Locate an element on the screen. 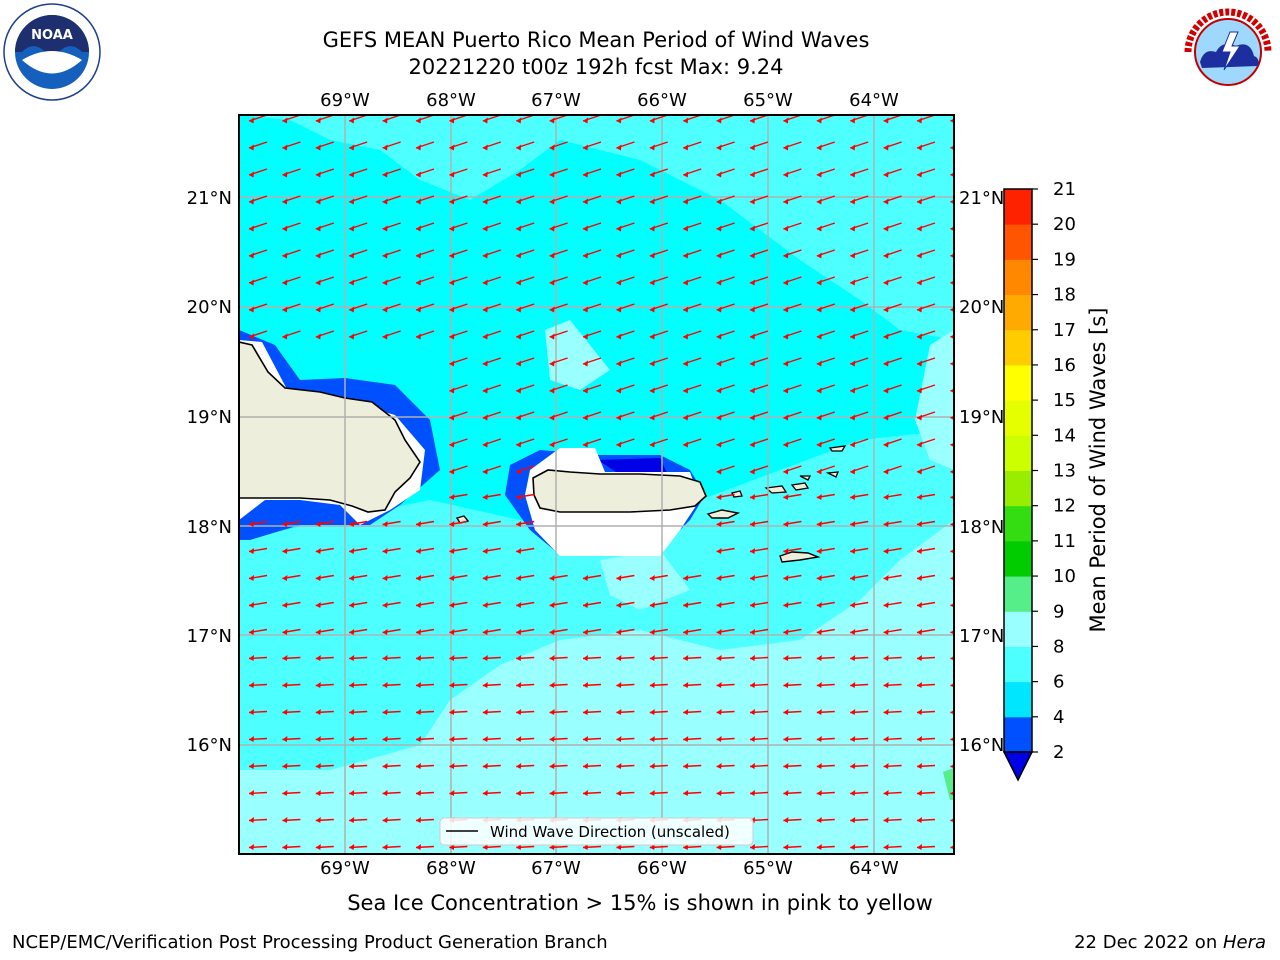  land-vieques is located at coordinates (723, 514).